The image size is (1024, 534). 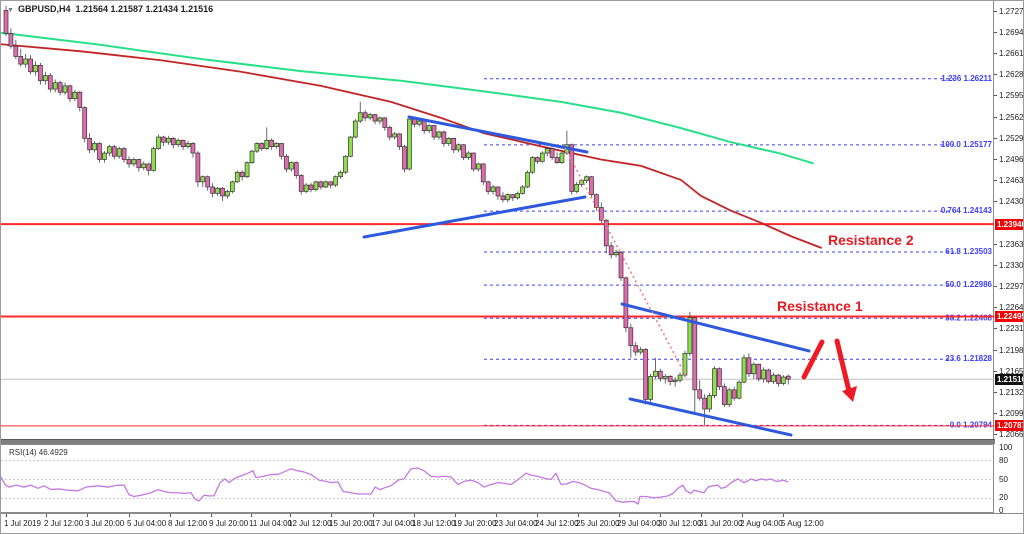 I want to click on date-tick-label: 5 Aug 12:00, so click(x=802, y=523).